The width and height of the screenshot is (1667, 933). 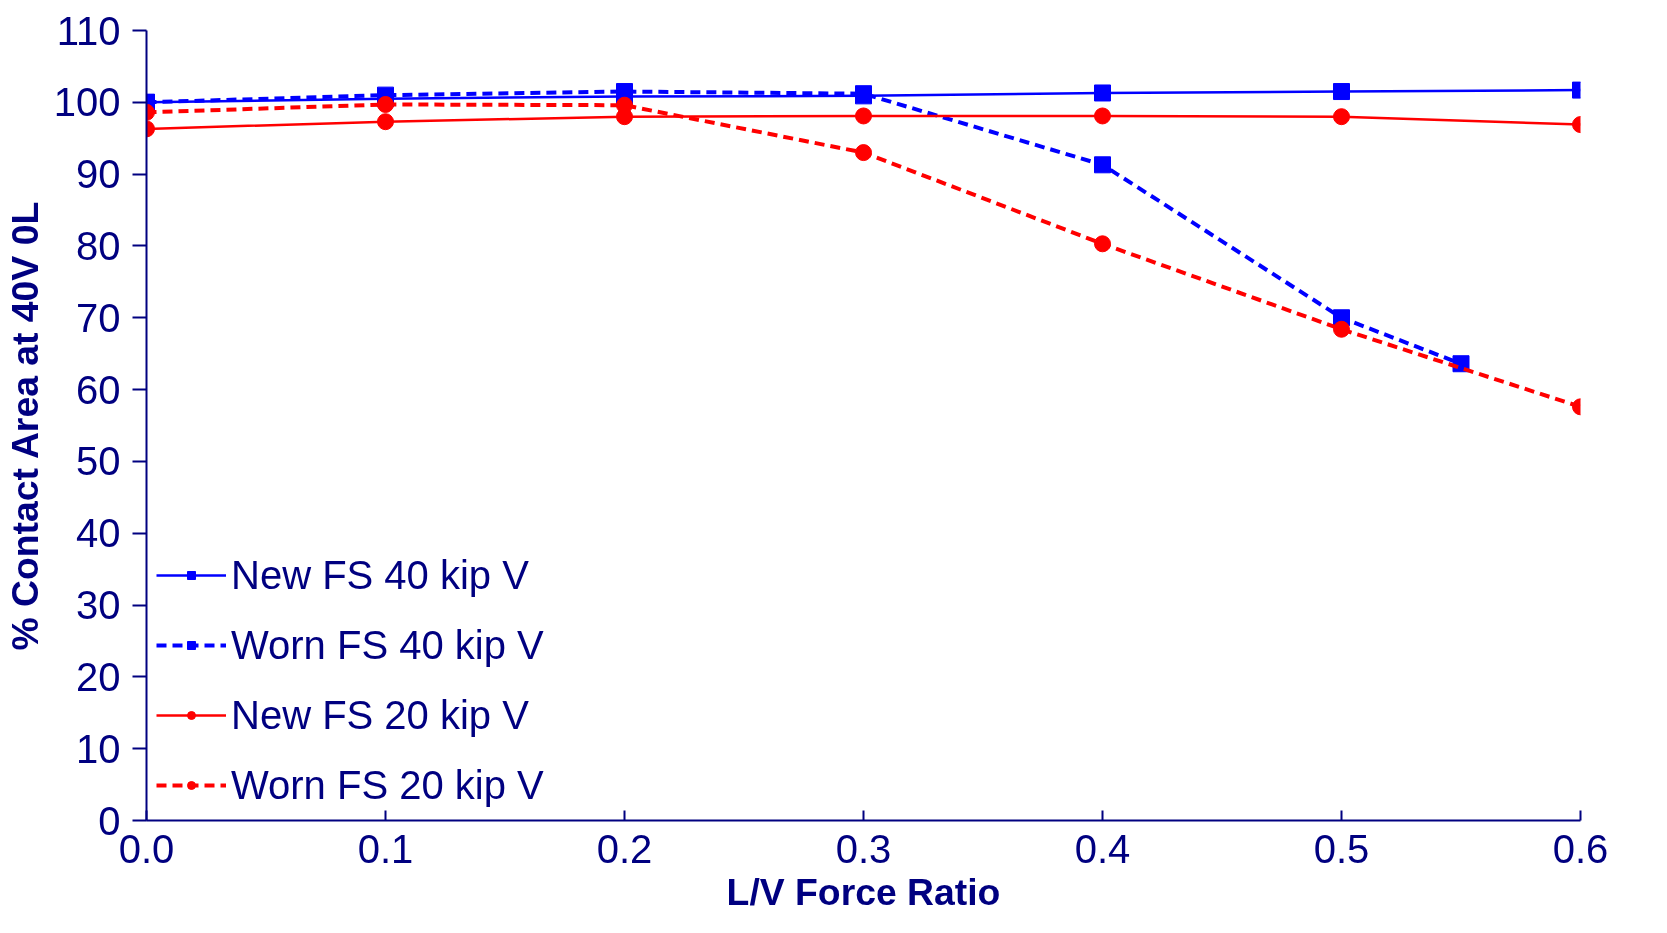 What do you see at coordinates (387, 785) in the screenshot?
I see `legend-label: Worn FS 20 kip V` at bounding box center [387, 785].